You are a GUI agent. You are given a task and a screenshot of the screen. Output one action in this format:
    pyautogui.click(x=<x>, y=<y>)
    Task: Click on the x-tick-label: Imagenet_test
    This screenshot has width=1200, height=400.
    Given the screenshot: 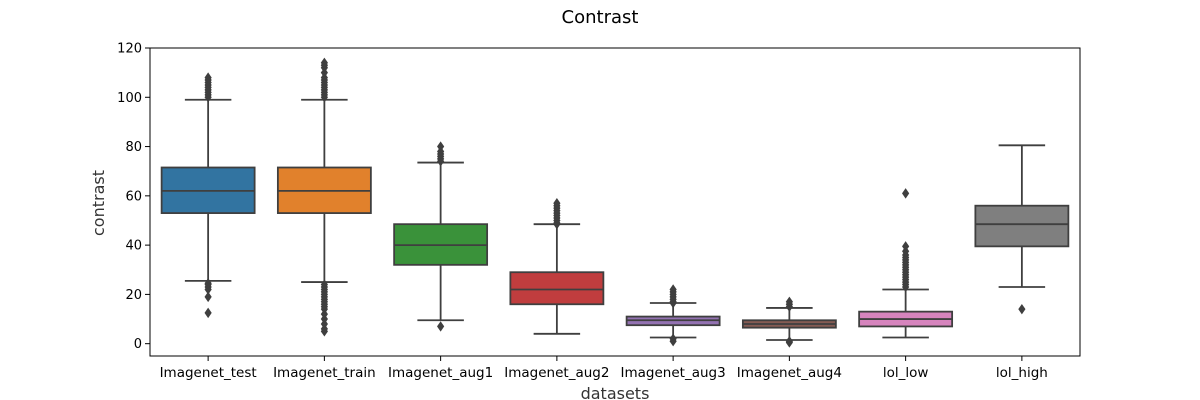 What is the action you would take?
    pyautogui.click(x=208, y=373)
    